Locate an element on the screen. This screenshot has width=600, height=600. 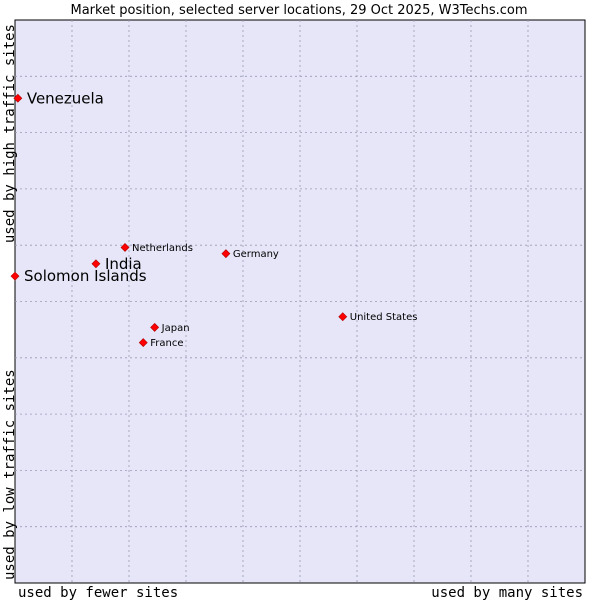
x-axis-label-right: used by many sites is located at coordinates (507, 592).